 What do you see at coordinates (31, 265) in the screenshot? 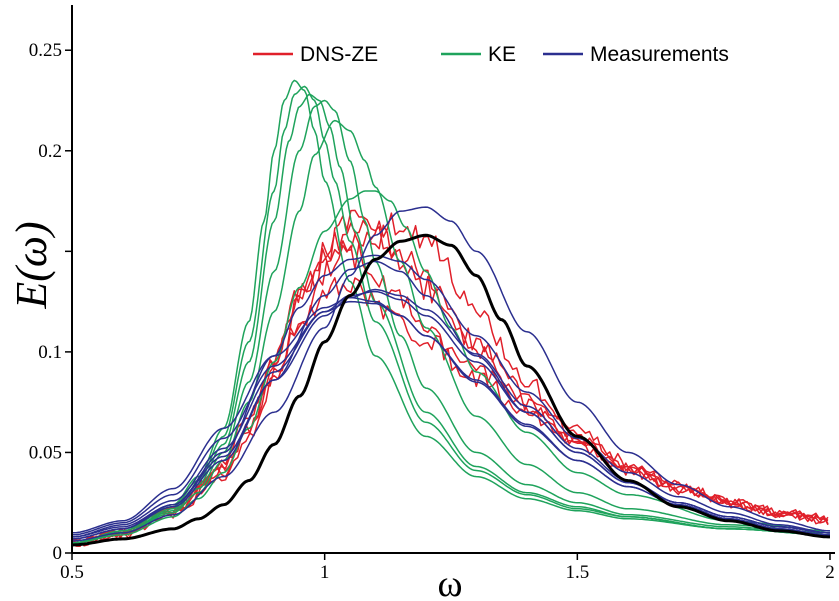
I see `y-axis-label: E(ω)` at bounding box center [31, 265].